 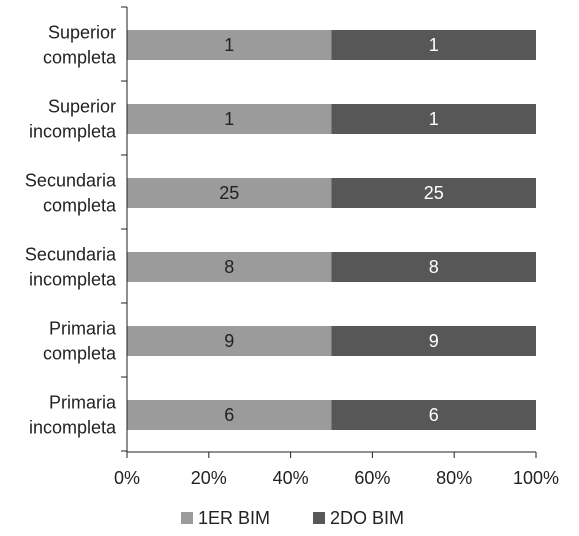 I want to click on x-tick-label: 100%, so click(x=536, y=478).